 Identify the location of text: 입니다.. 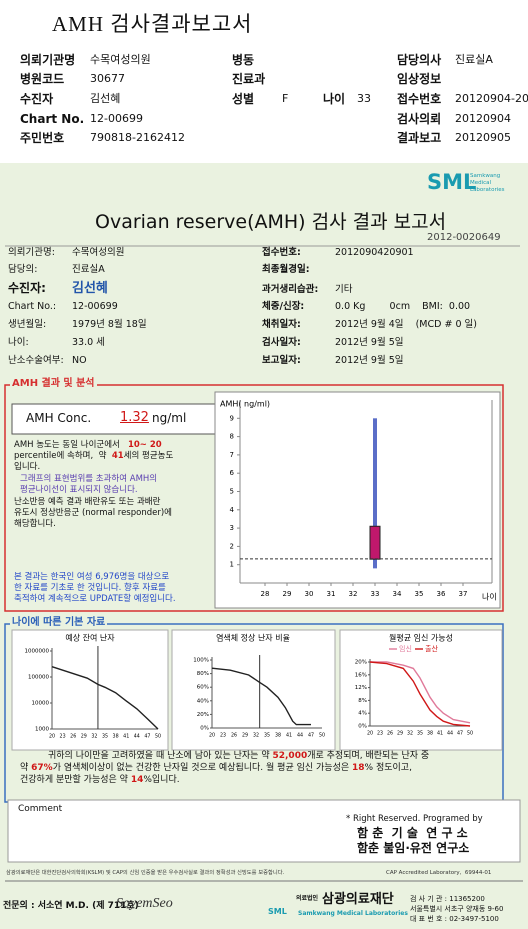
(27, 467).